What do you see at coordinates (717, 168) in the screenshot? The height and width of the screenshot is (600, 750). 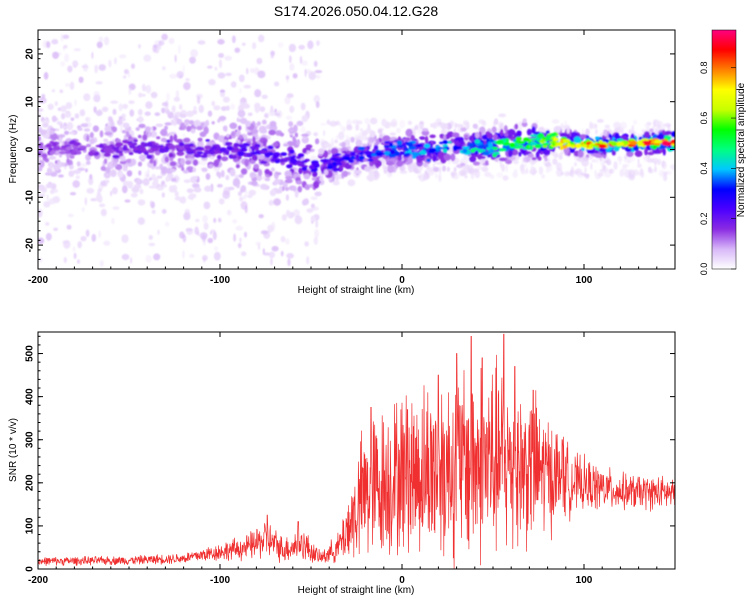 I see `colorbar-ticks: 0.0 0.2 0.4 0.6 0.8` at bounding box center [717, 168].